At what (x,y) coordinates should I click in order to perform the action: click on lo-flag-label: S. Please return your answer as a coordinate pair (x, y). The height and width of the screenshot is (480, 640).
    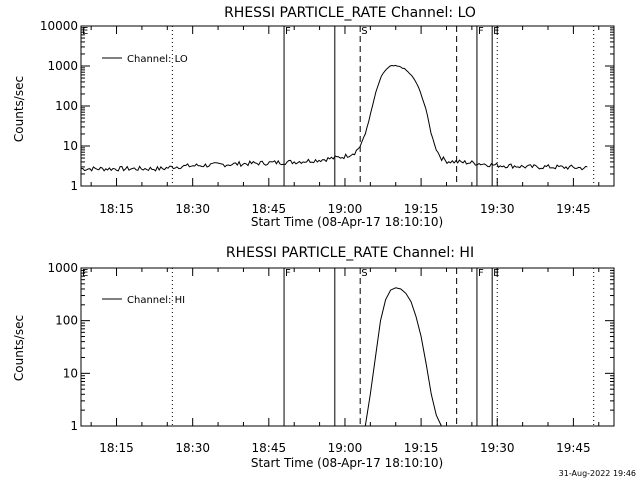
    Looking at the image, I should click on (364, 31).